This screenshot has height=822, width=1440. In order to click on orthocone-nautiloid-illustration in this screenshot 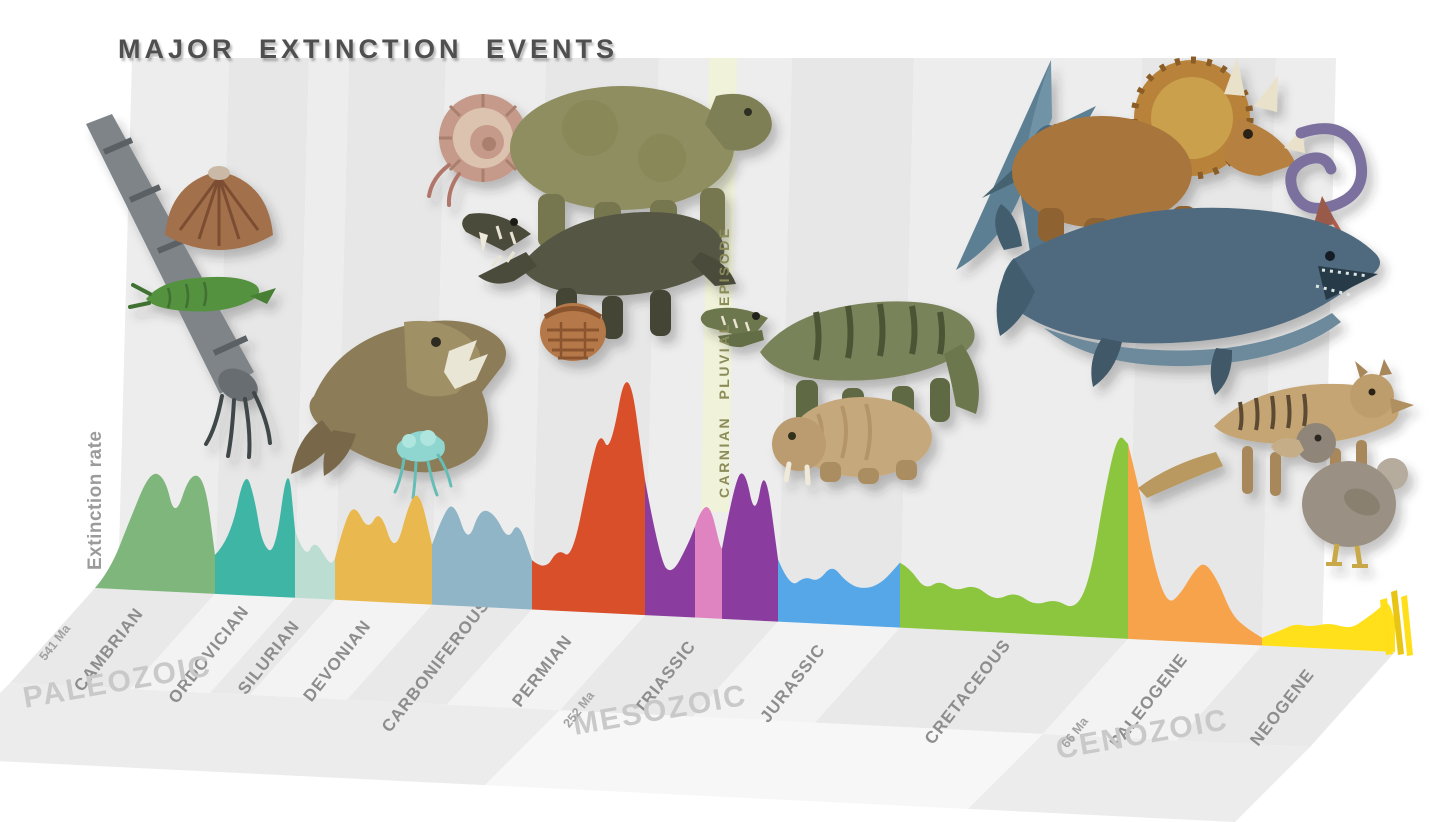, I will do `click(179, 286)`.